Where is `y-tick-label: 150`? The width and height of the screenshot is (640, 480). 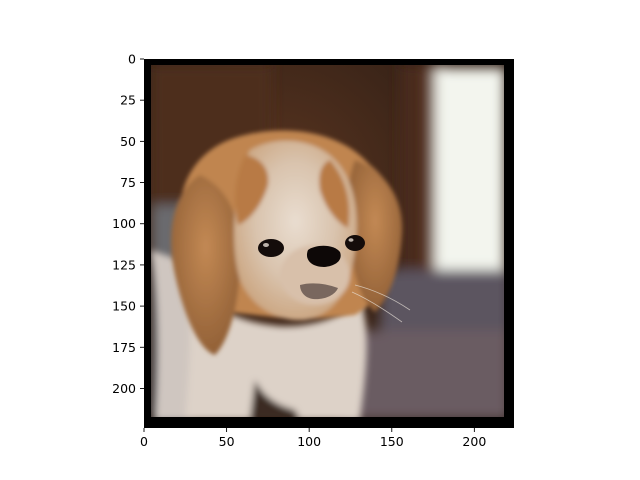 y-tick-label: 150 is located at coordinates (124, 306).